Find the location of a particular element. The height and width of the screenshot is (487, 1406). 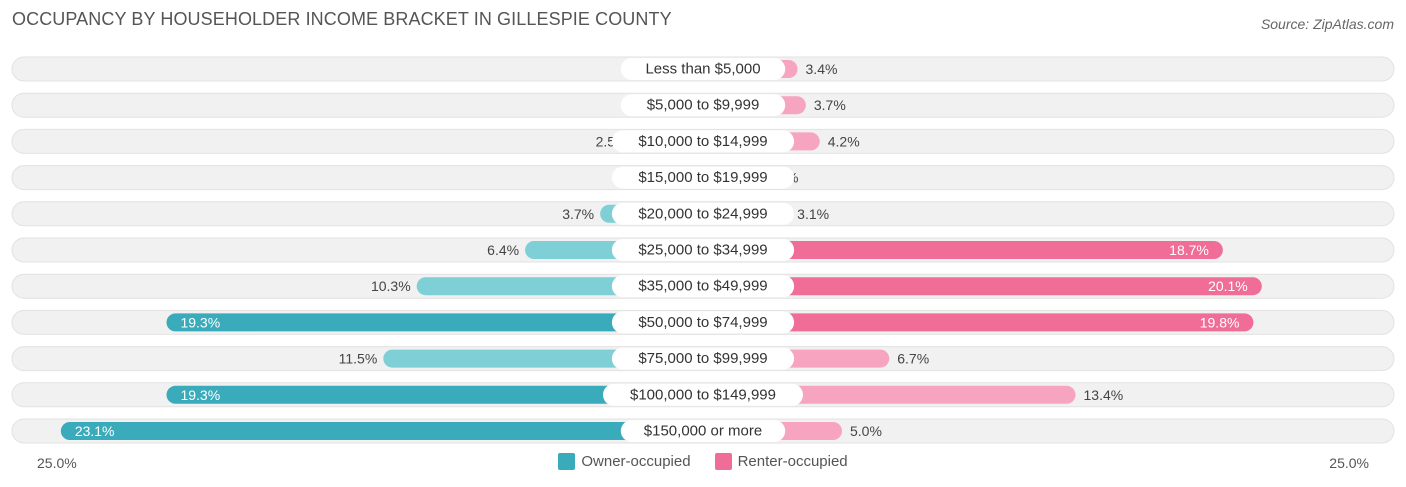

legend-renter-label: Renter-occupied is located at coordinates (792, 461).